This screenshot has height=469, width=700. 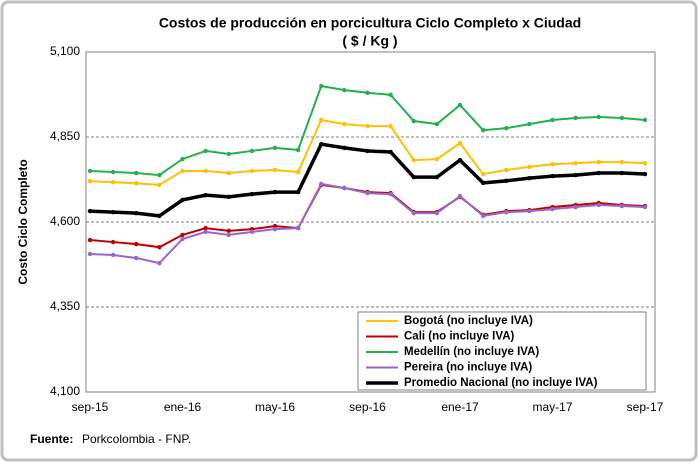 I want to click on y-tick-label: 4,350, so click(x=65, y=306).